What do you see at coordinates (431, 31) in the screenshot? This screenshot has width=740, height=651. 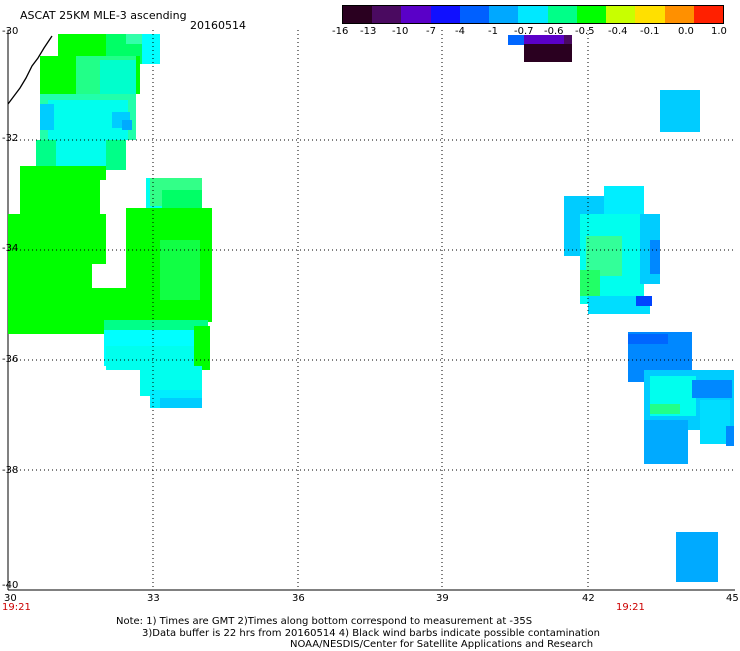 I see `colorbar-label: -7` at bounding box center [431, 31].